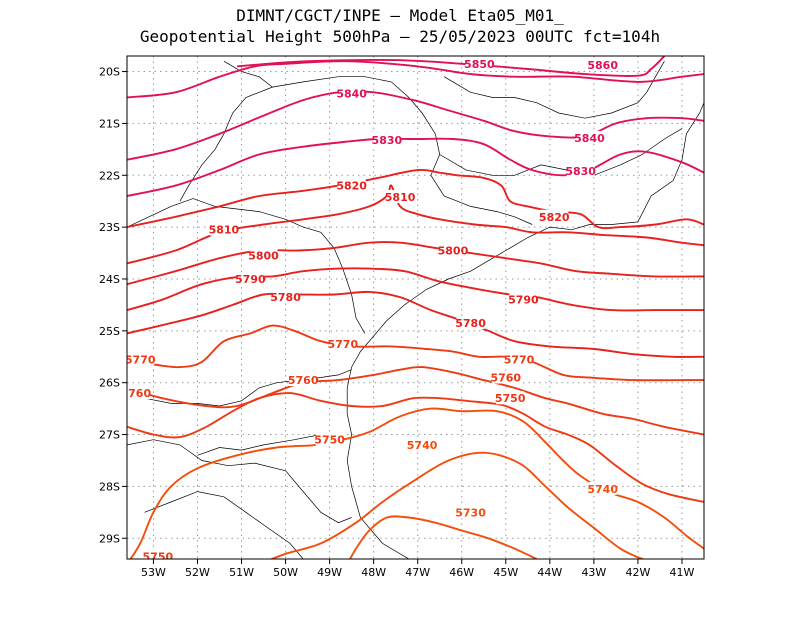 The height and width of the screenshot is (618, 800). Describe the element at coordinates (109, 123) in the screenshot. I see `y-tick-label: 21S` at that location.